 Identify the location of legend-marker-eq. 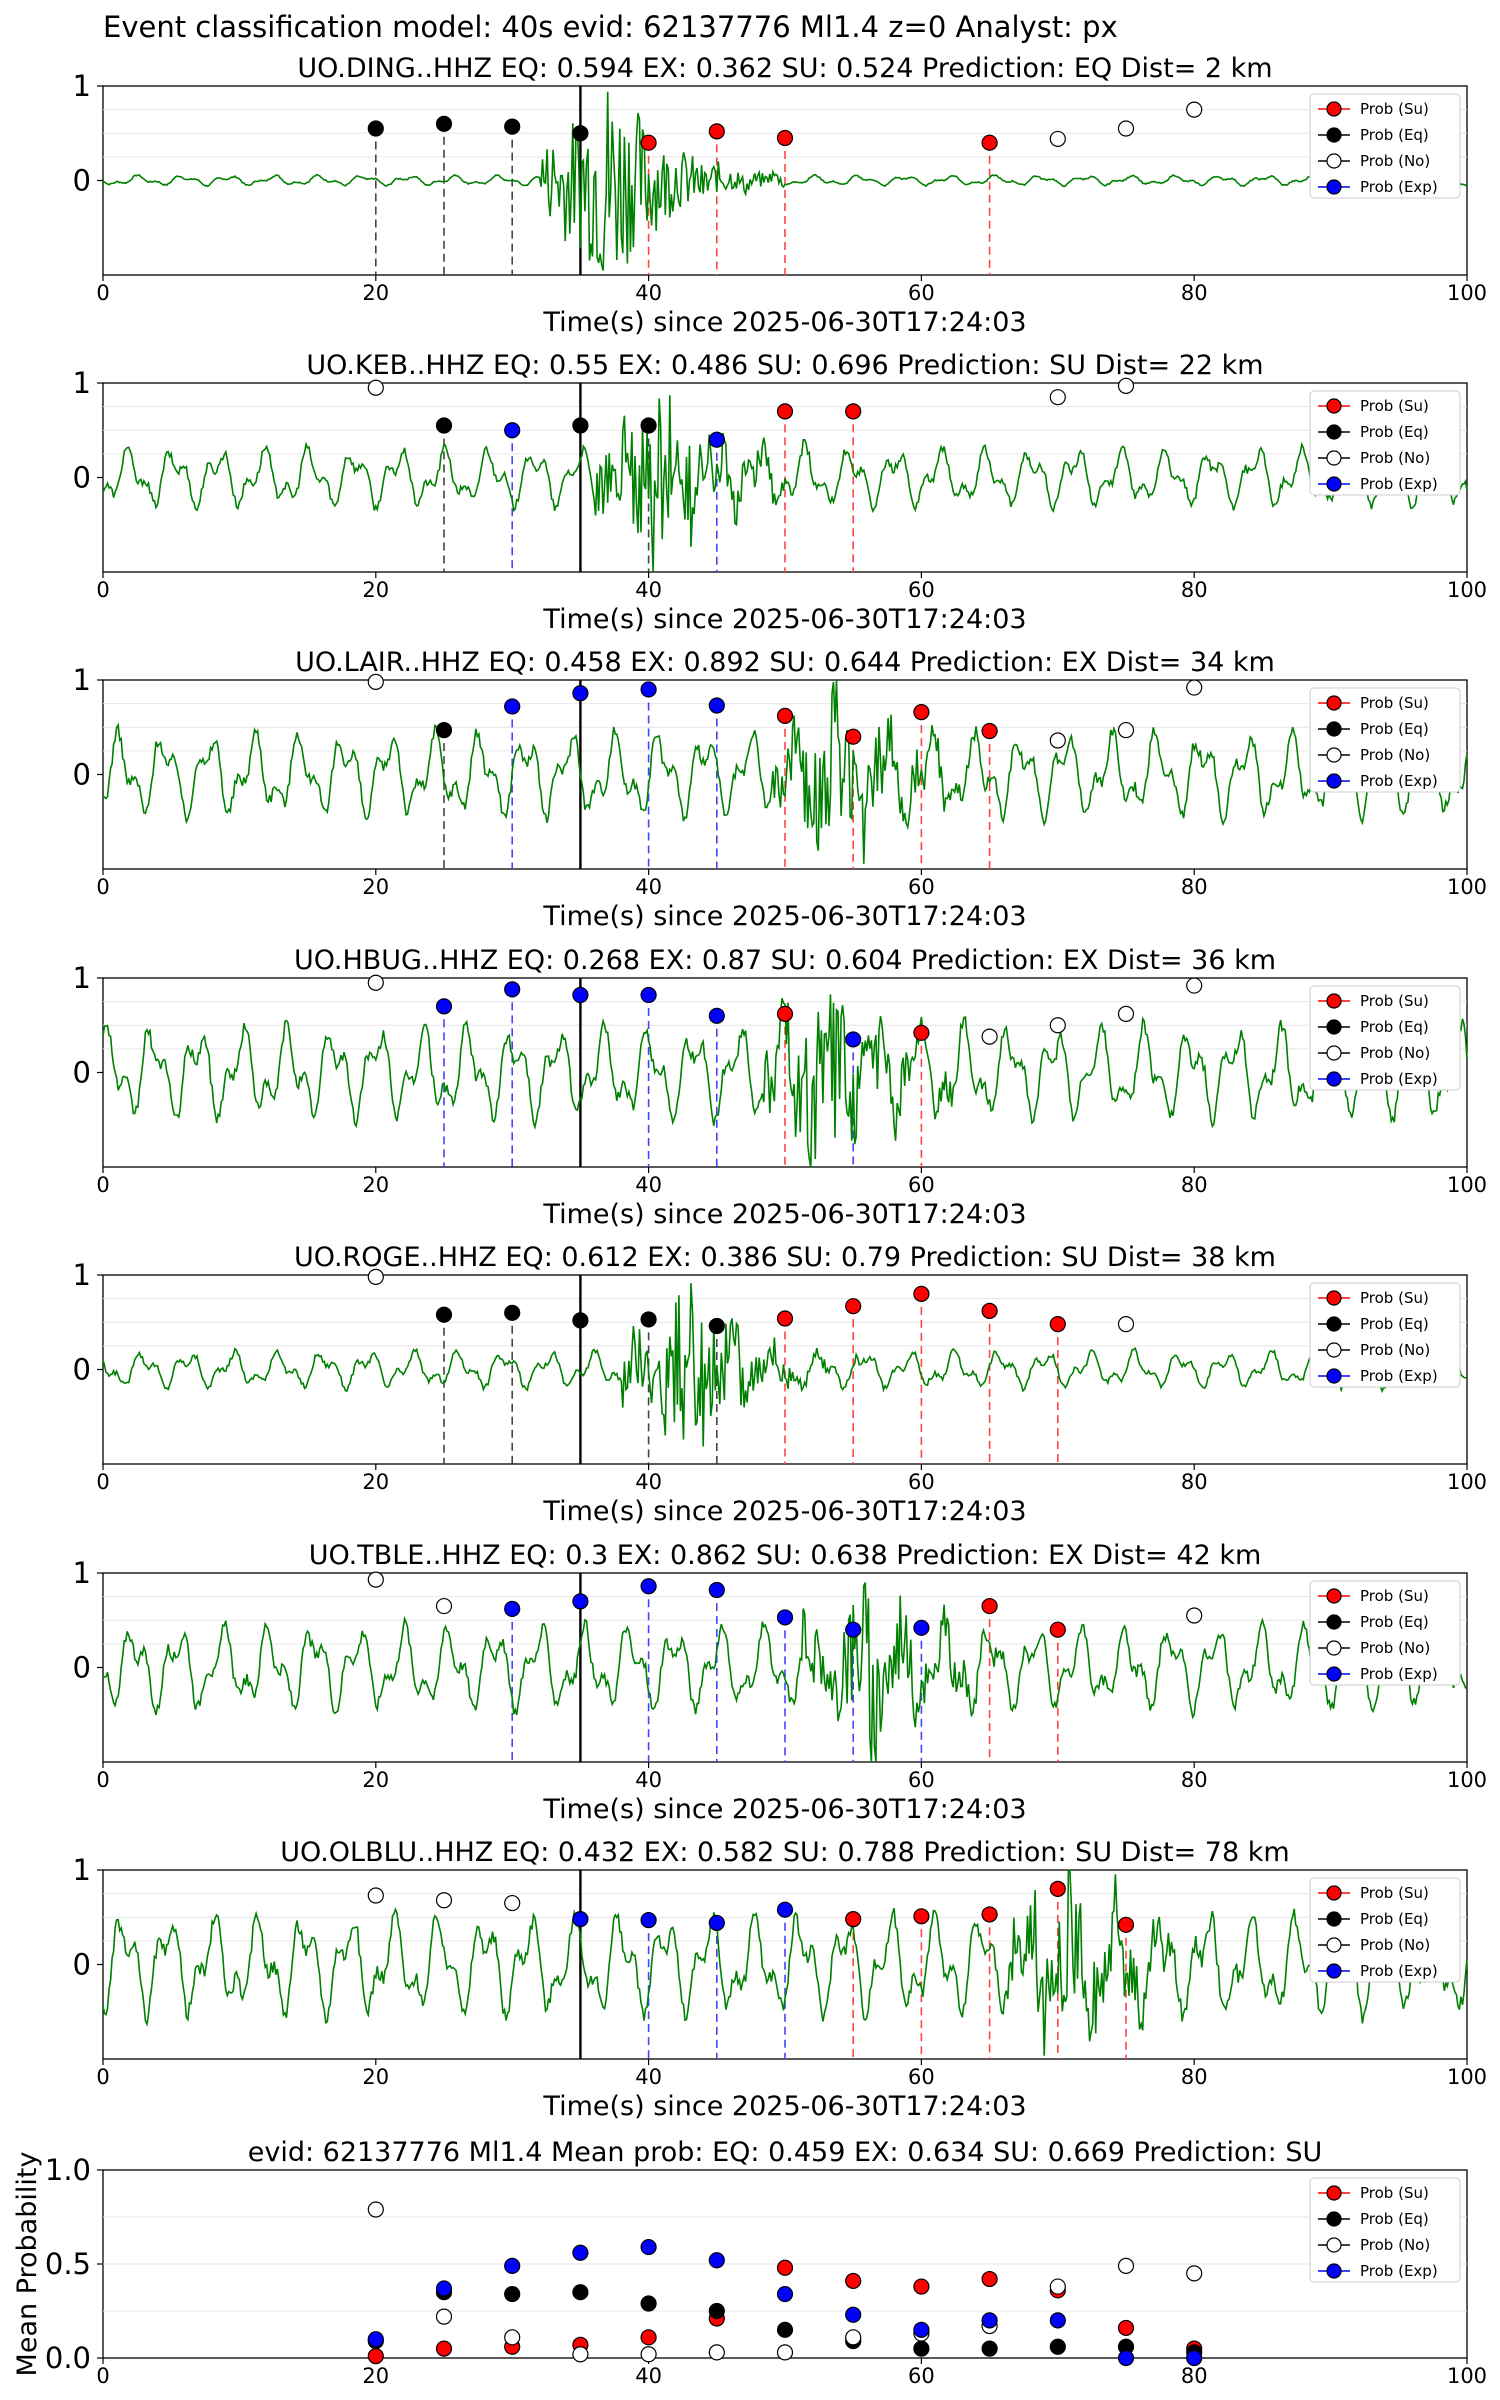
(1334, 1919).